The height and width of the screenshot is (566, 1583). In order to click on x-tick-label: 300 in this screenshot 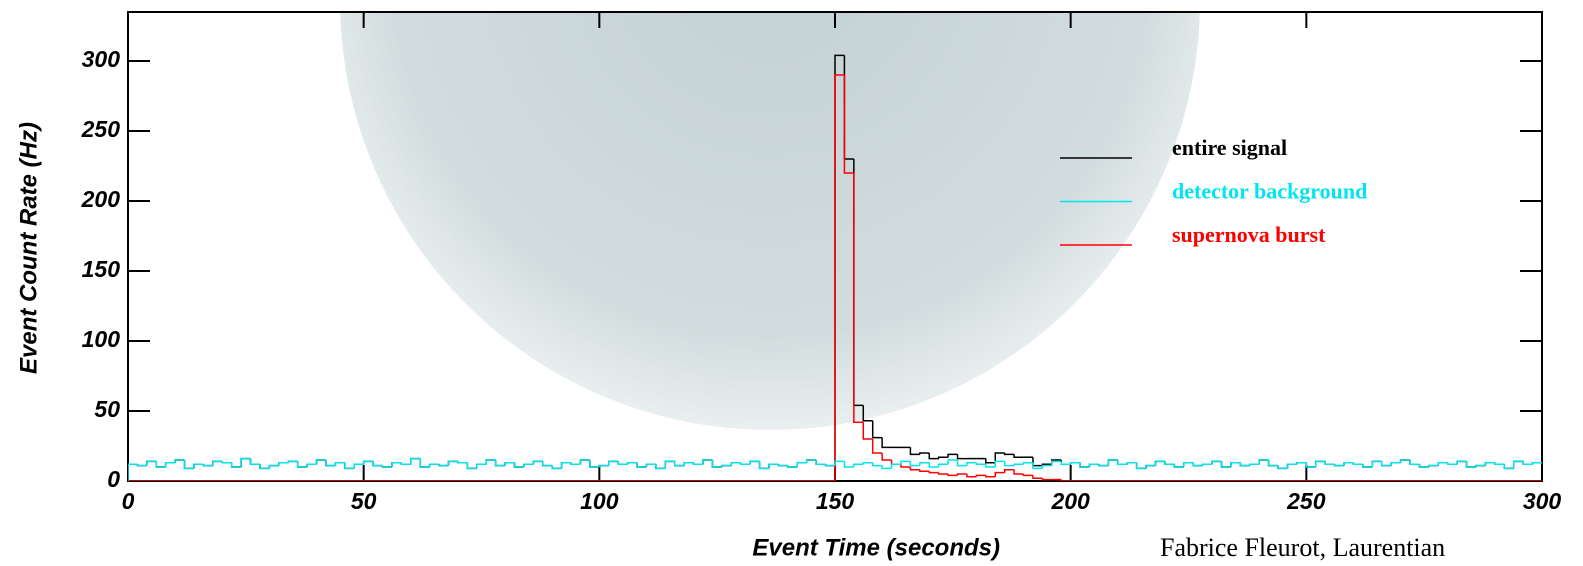, I will do `click(1542, 501)`.